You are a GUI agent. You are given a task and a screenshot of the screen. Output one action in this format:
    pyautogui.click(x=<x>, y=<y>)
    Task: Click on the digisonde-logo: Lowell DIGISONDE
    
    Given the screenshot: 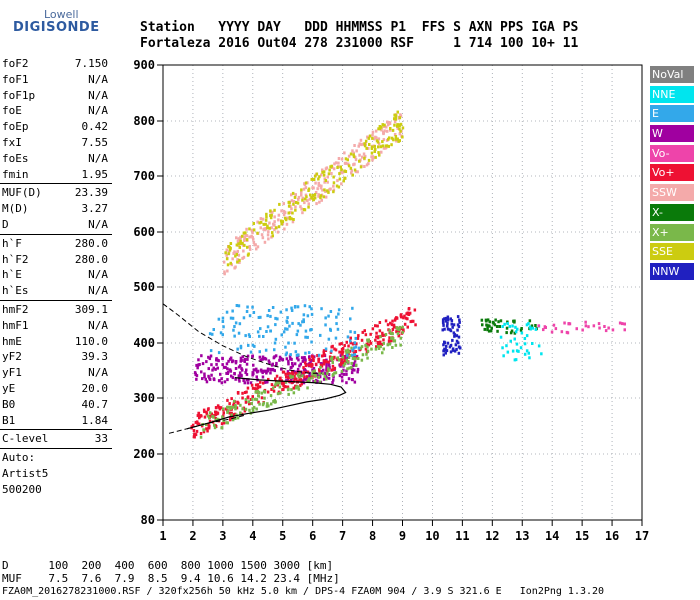 What is the action you would take?
    pyautogui.click(x=63, y=25)
    